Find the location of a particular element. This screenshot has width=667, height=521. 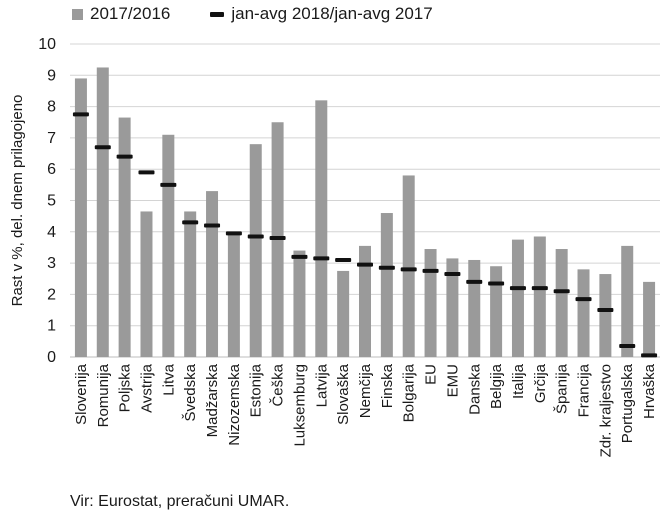

y-tick-label: 10 is located at coordinates (47, 44).